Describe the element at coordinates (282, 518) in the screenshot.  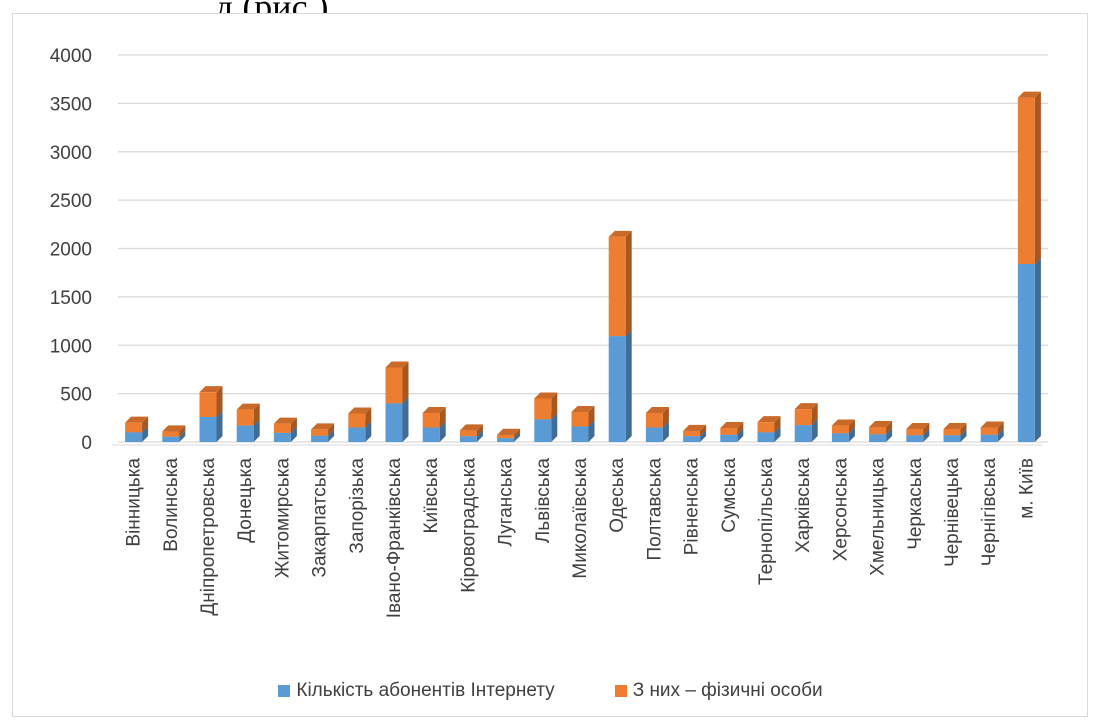
I see `x-tick-label: Житомирська` at that location.